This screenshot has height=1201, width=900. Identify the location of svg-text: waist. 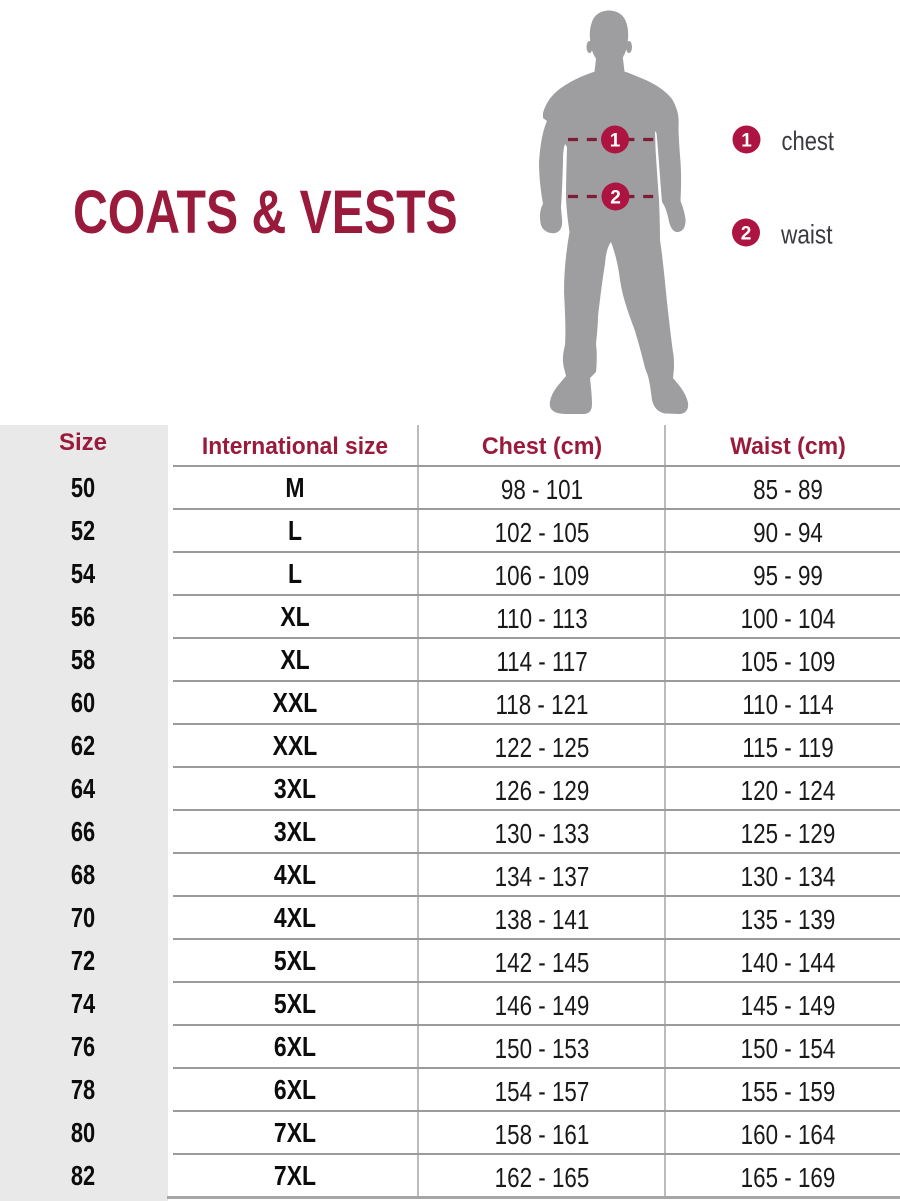
(806, 235).